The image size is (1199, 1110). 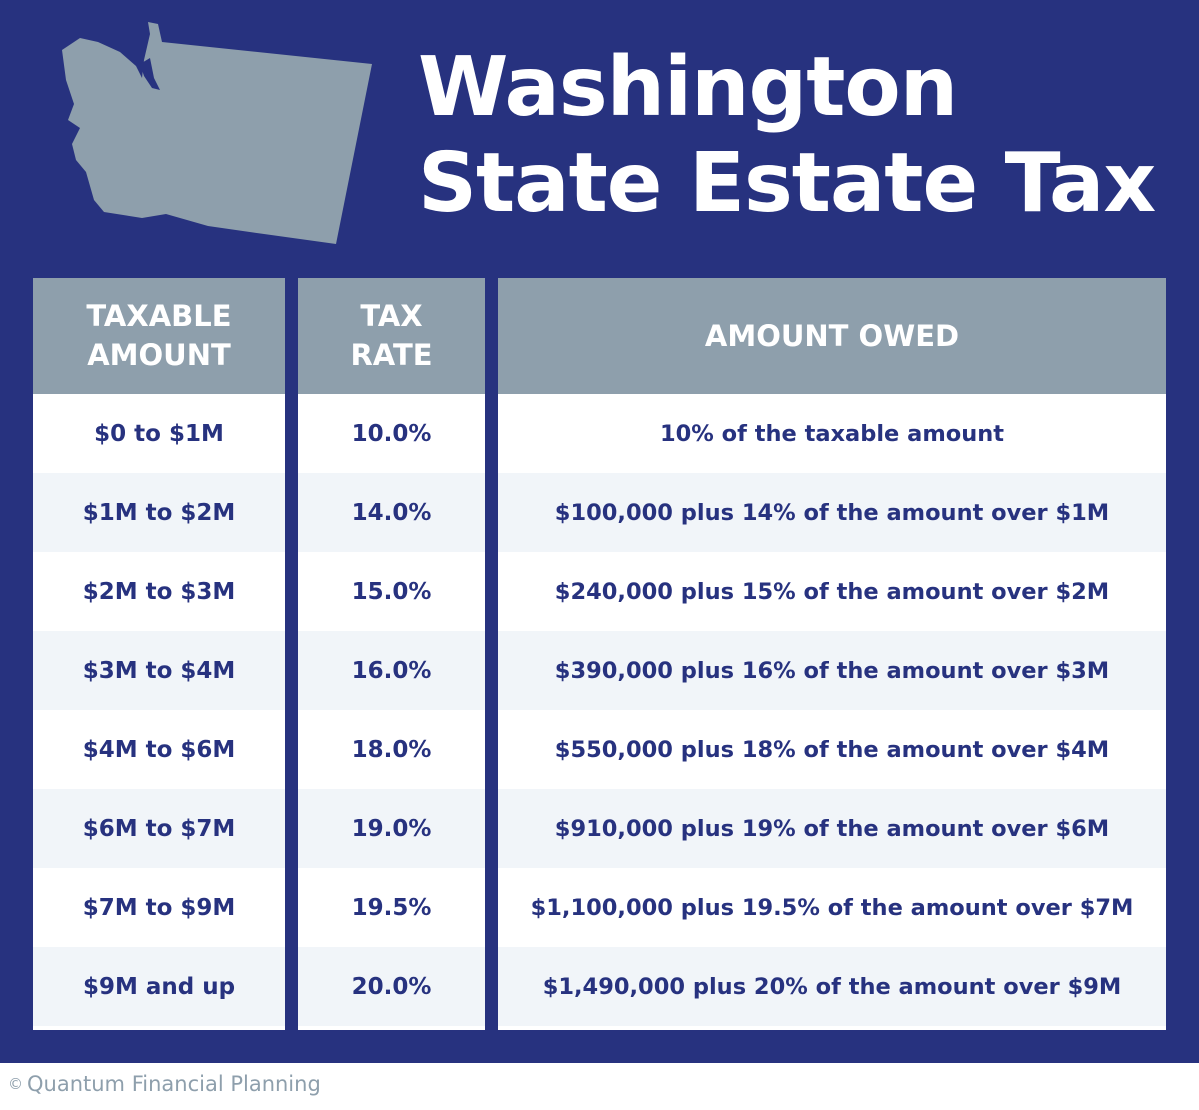 What do you see at coordinates (391, 512) in the screenshot?
I see `rate-cell: 14.0%` at bounding box center [391, 512].